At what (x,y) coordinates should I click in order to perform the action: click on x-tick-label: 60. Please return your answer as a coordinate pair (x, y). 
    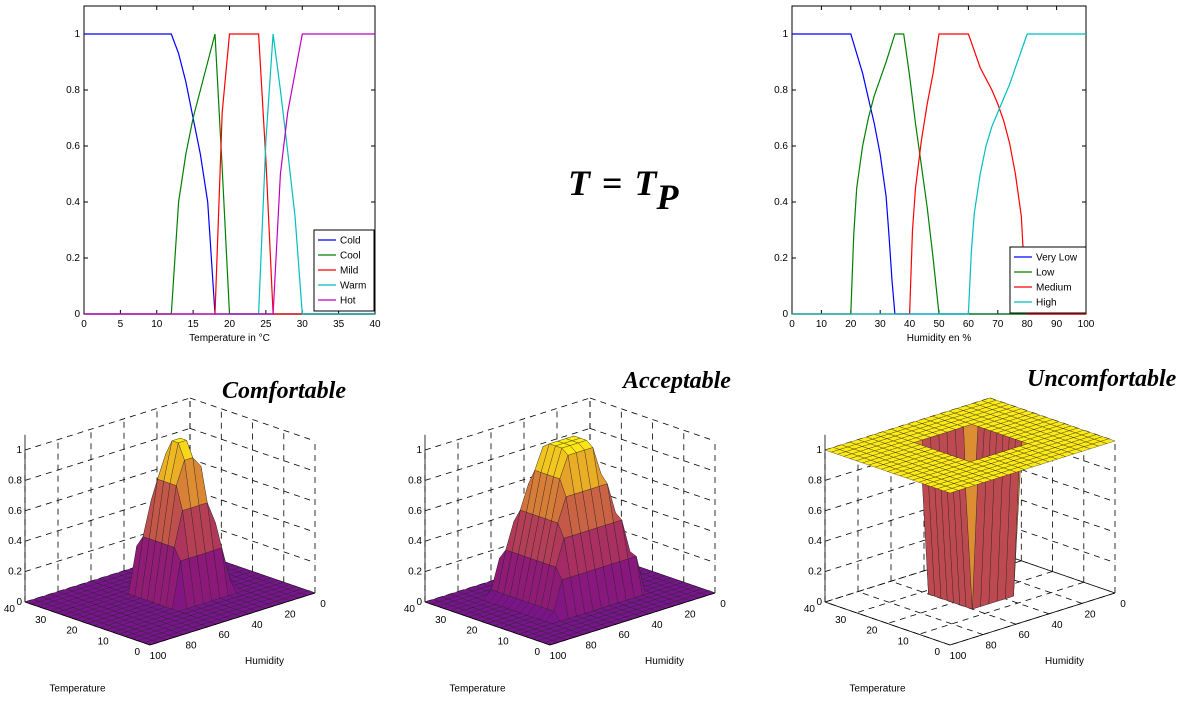
    Looking at the image, I should click on (969, 324).